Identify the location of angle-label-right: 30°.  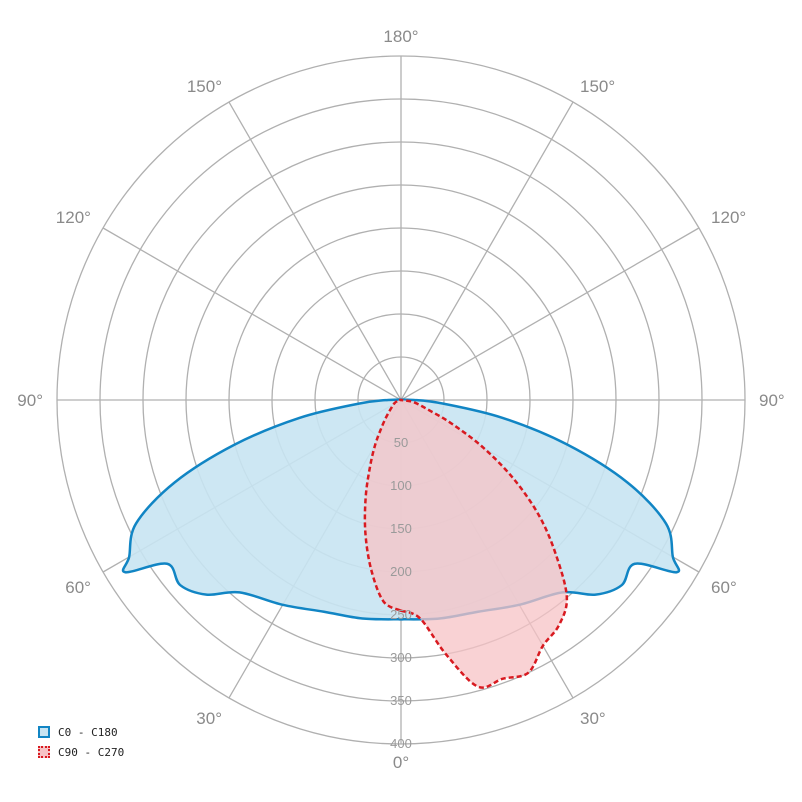
(593, 718).